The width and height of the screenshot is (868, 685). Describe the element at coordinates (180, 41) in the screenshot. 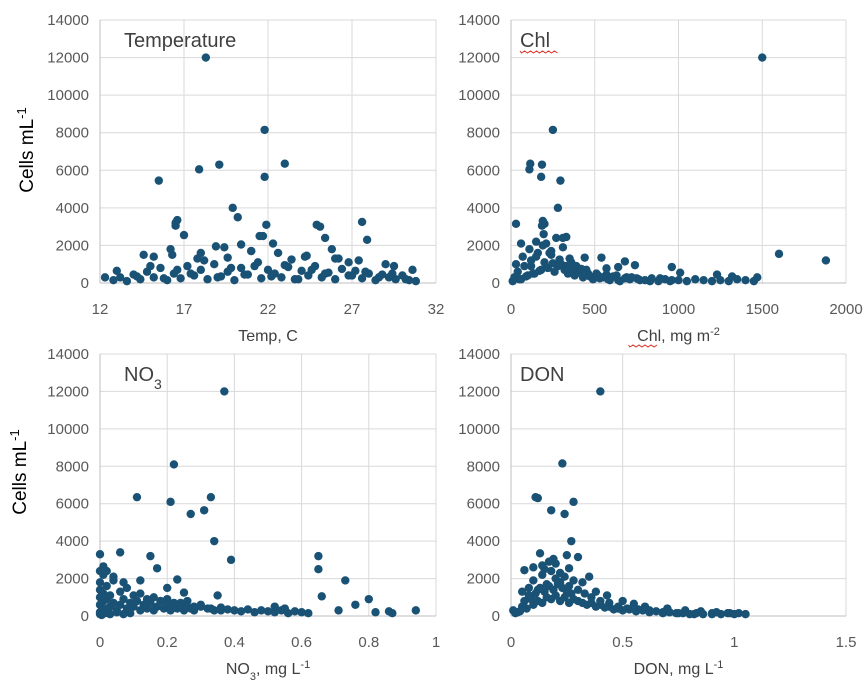

I see `panel-title: Temperature` at that location.